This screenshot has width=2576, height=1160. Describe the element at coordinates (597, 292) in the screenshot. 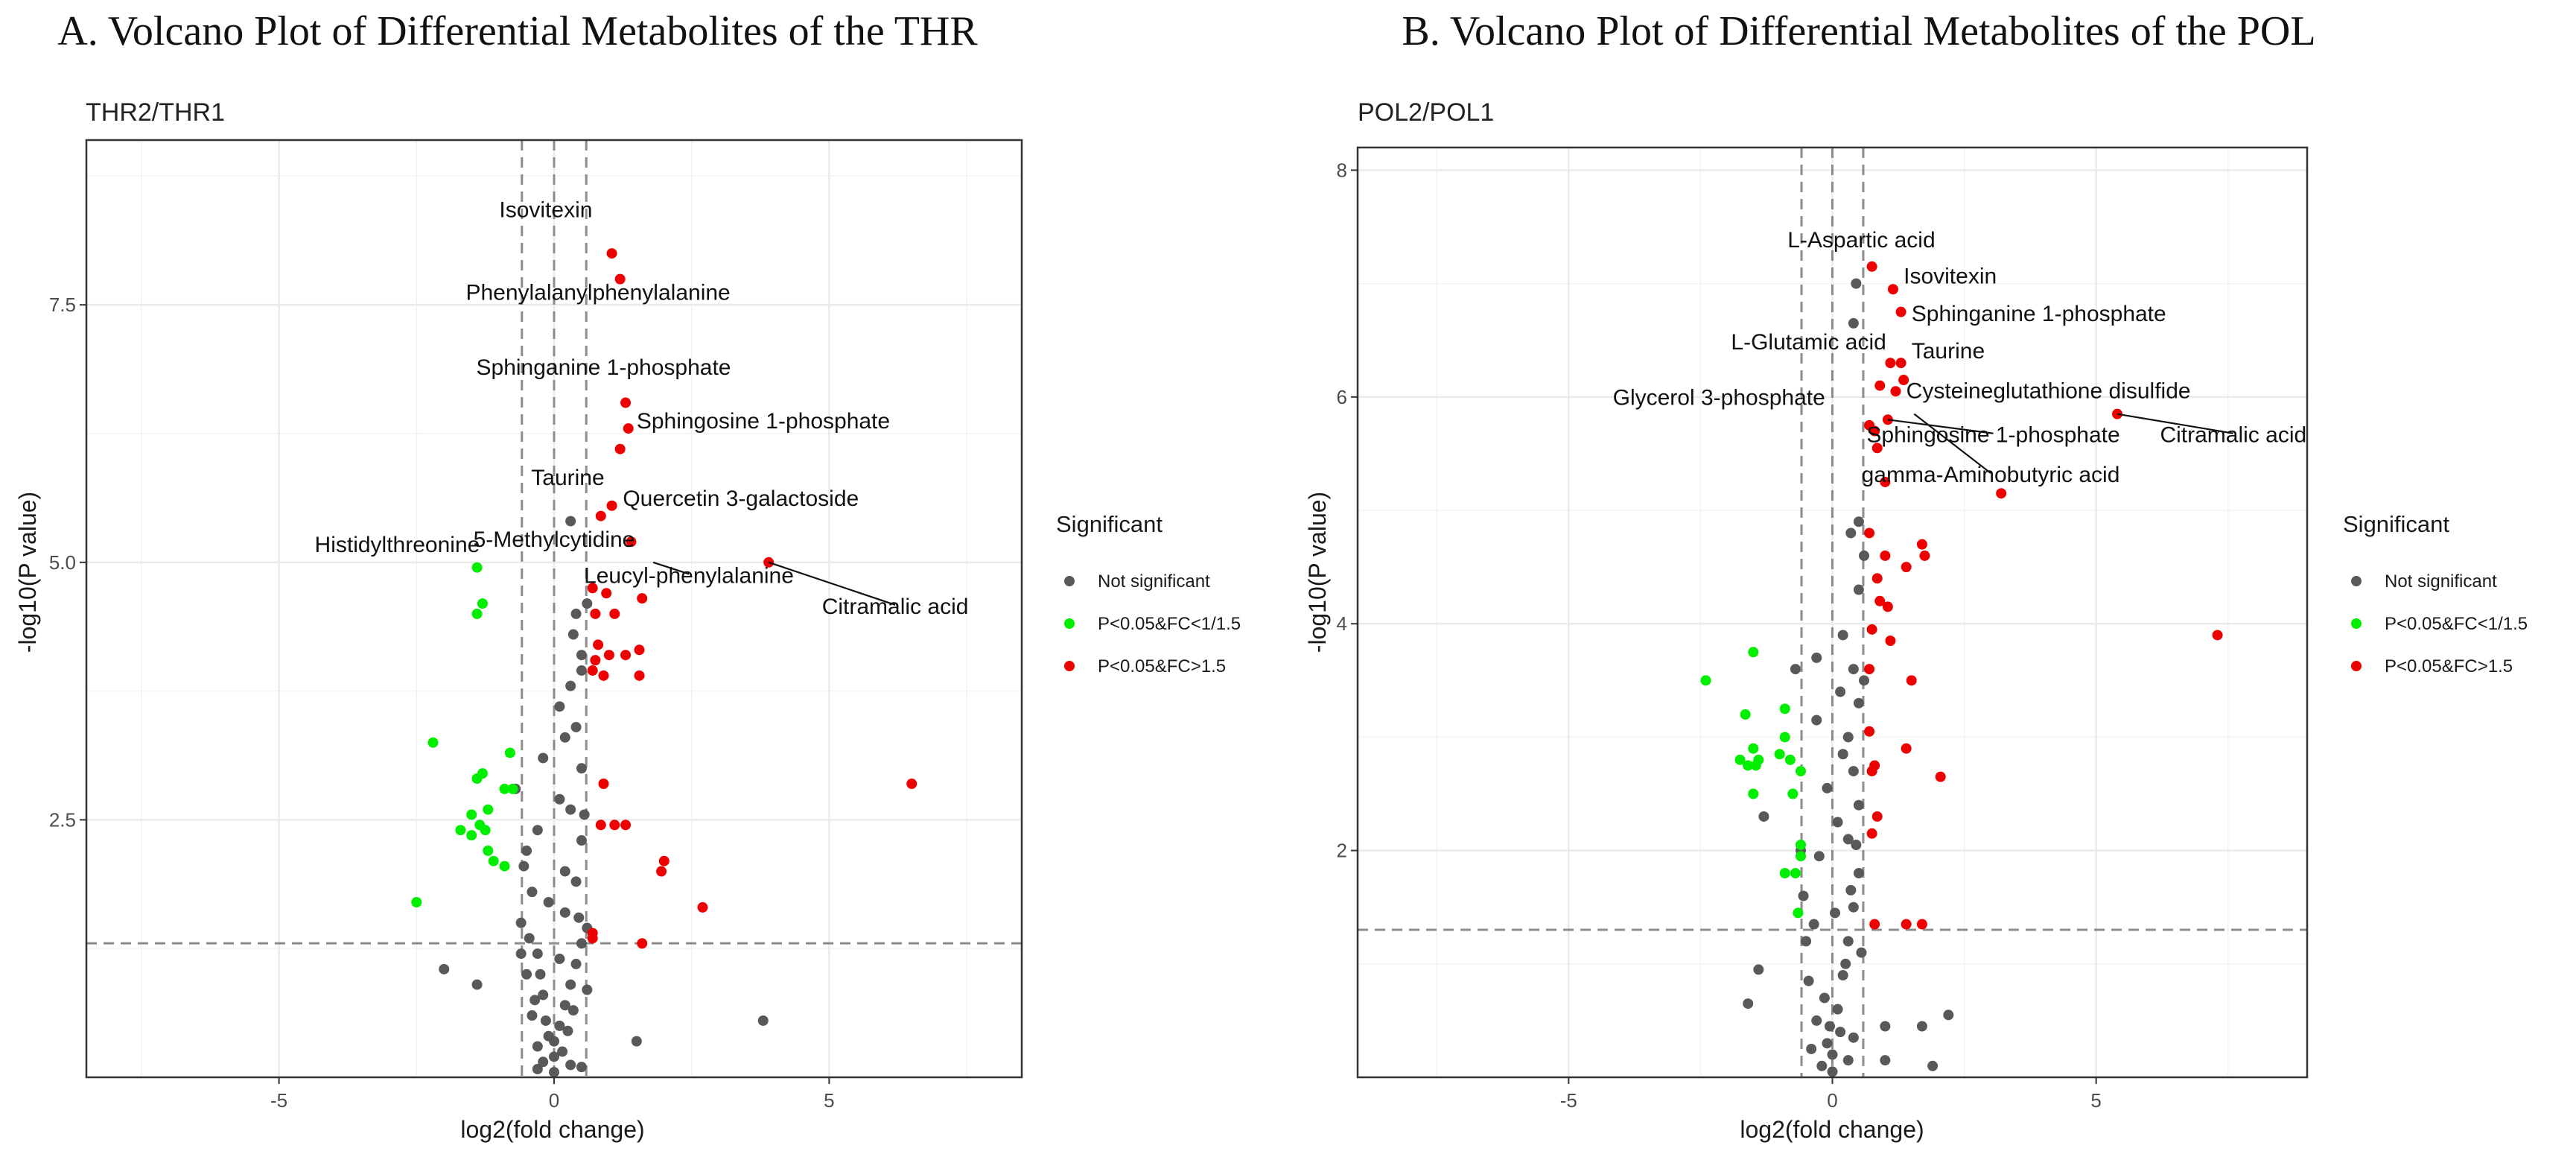

I see `panel-a-annotation-label: Phenylalanylphenylalanine` at that location.